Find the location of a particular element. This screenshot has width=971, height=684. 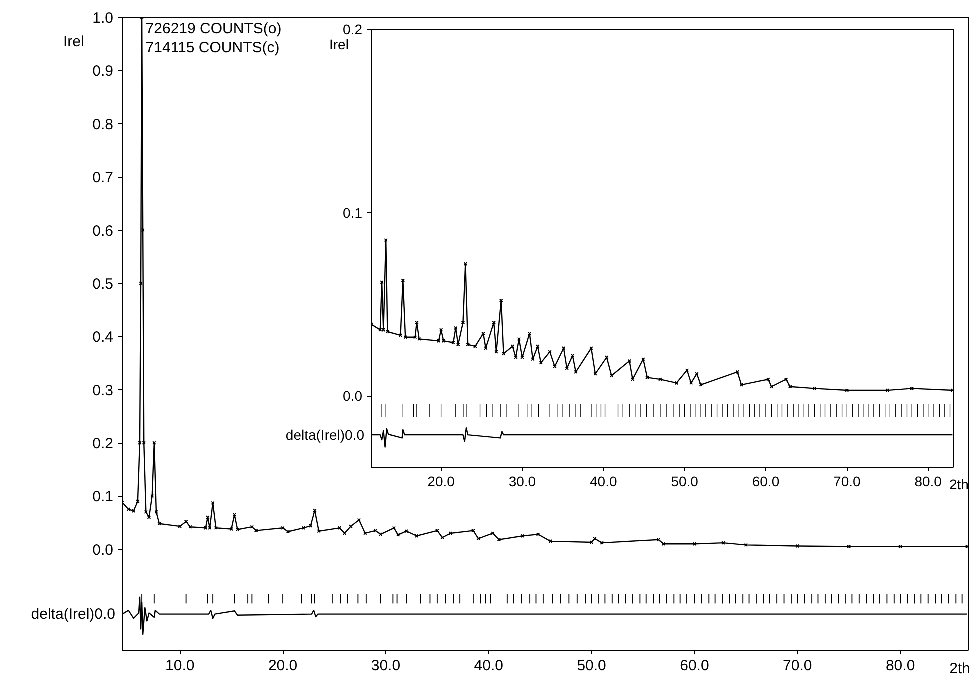

x-tick-label: 10.0 is located at coordinates (180, 666).